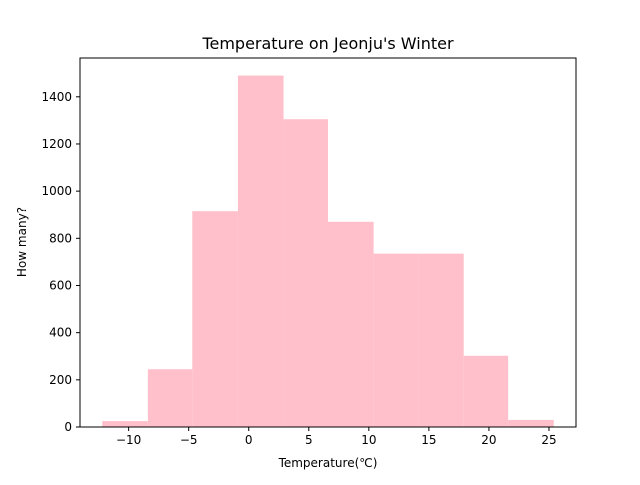 The height and width of the screenshot is (485, 640). Describe the element at coordinates (128, 440) in the screenshot. I see `x-tick-label: −10` at that location.